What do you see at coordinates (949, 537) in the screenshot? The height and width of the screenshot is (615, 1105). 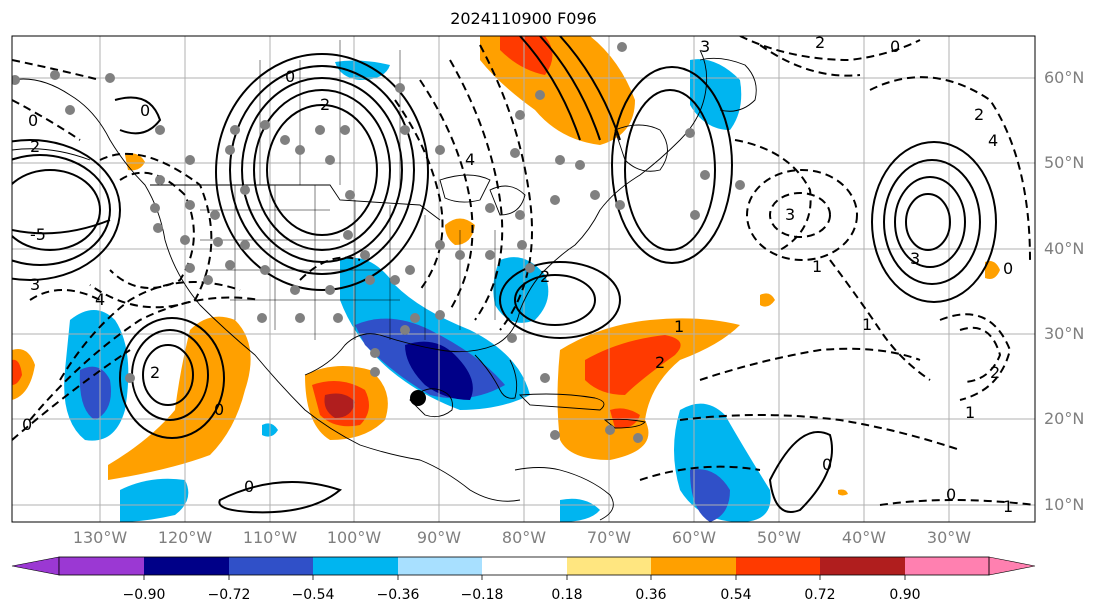 I see `lon-label: 30°W` at bounding box center [949, 537].